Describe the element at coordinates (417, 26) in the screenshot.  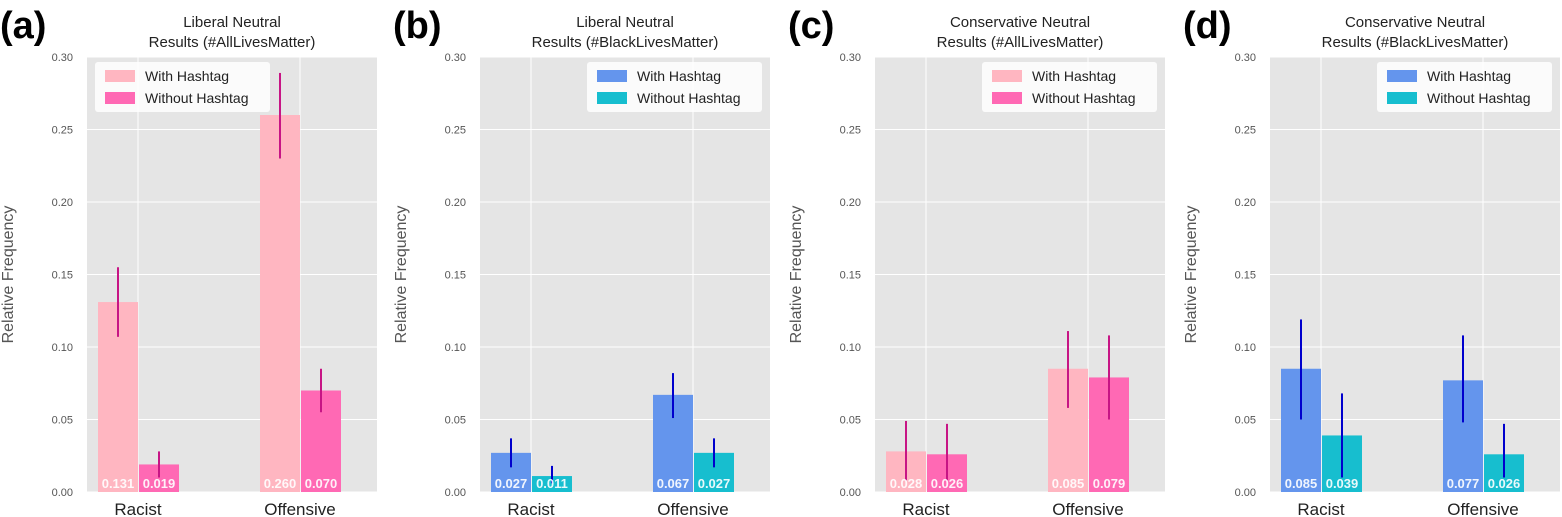
I see `panel-label: (b)` at that location.